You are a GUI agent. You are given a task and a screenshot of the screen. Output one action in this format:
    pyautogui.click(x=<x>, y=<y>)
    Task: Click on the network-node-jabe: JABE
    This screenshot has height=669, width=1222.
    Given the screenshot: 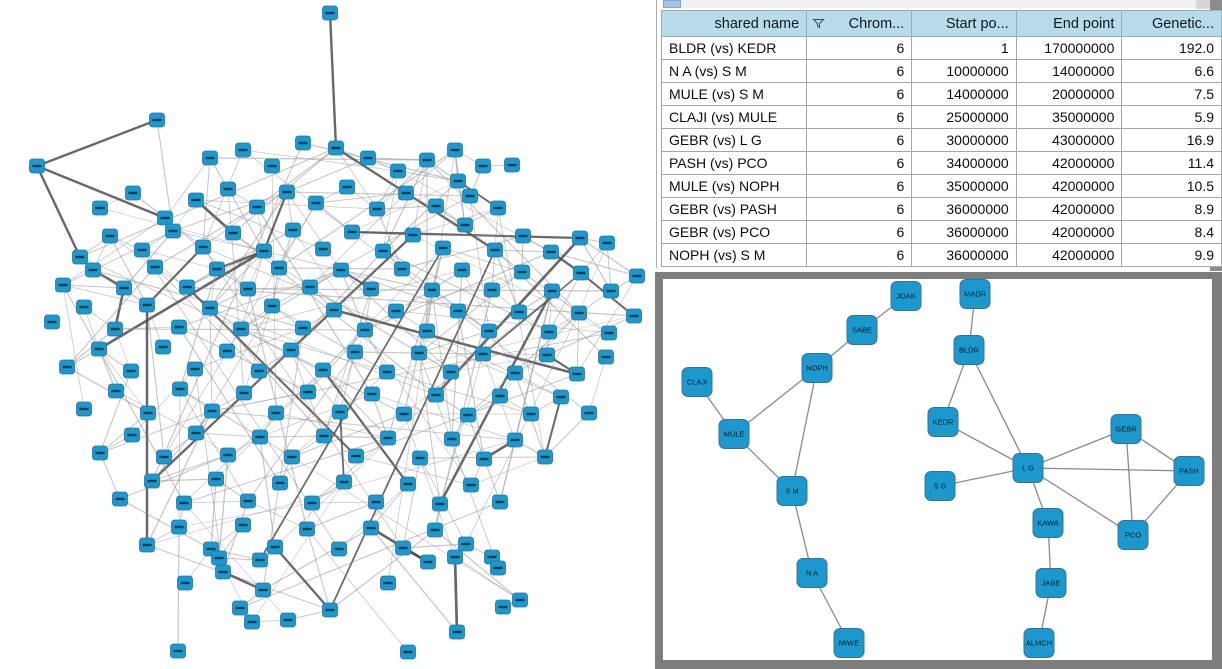 What is the action you would take?
    pyautogui.click(x=1051, y=583)
    